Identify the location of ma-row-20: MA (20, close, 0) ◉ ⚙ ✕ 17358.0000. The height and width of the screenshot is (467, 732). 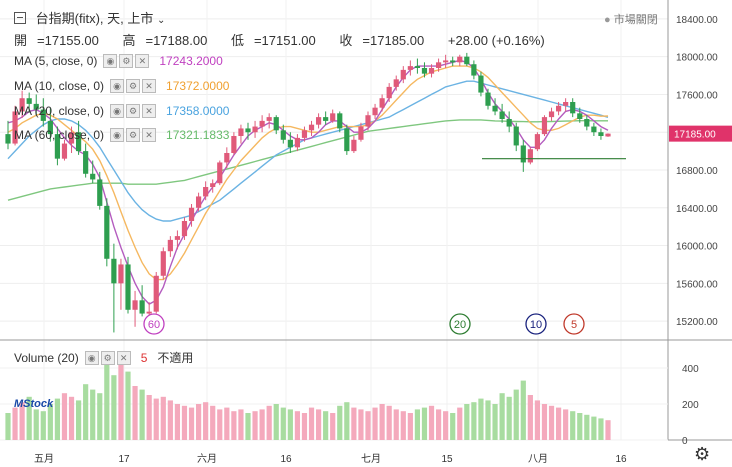
(121, 111).